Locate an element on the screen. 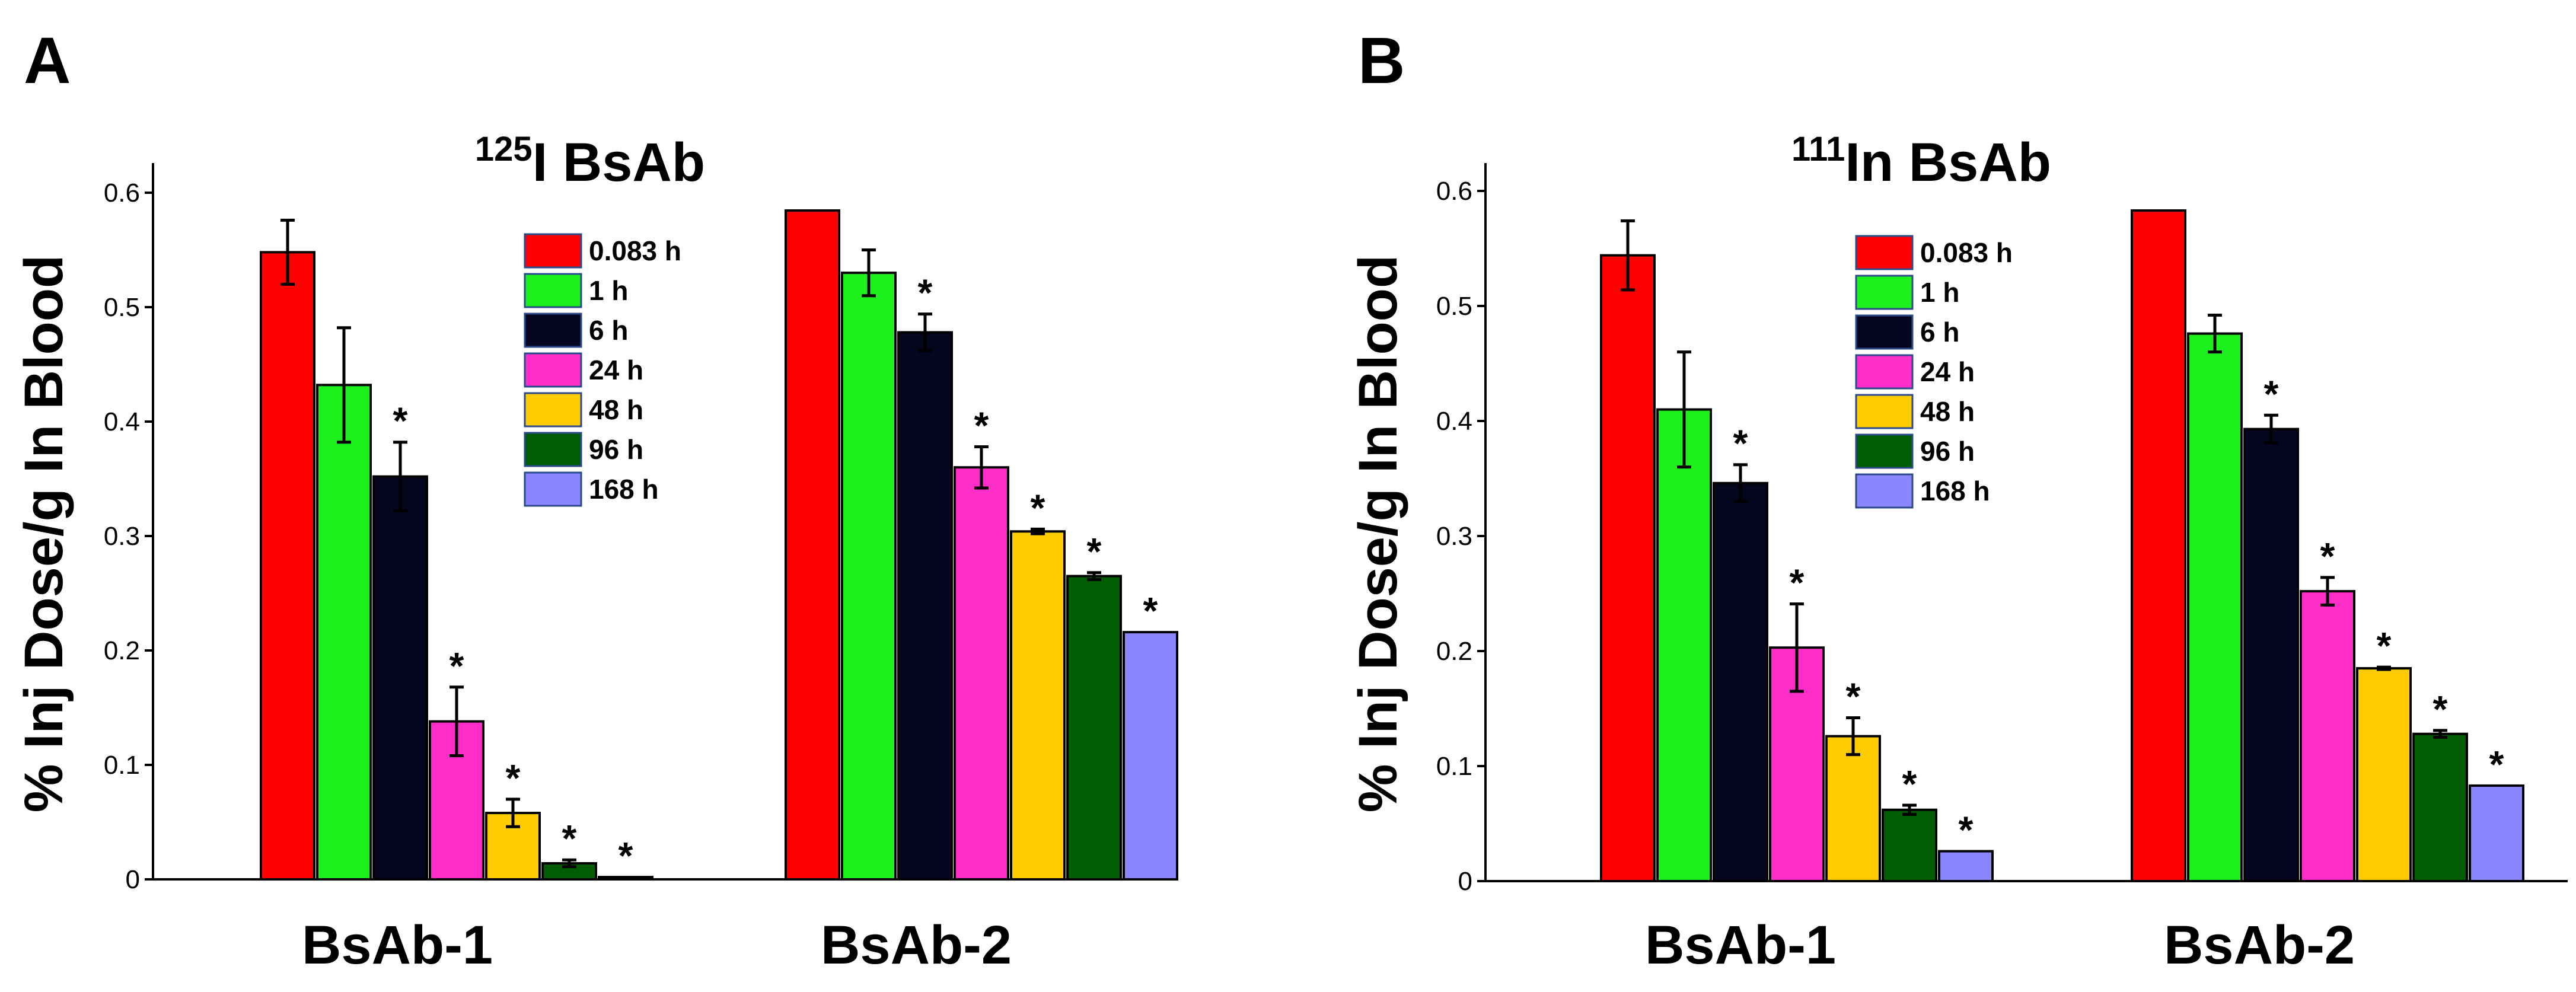 The image size is (2576, 992). panel-letter: B is located at coordinates (1381, 60).